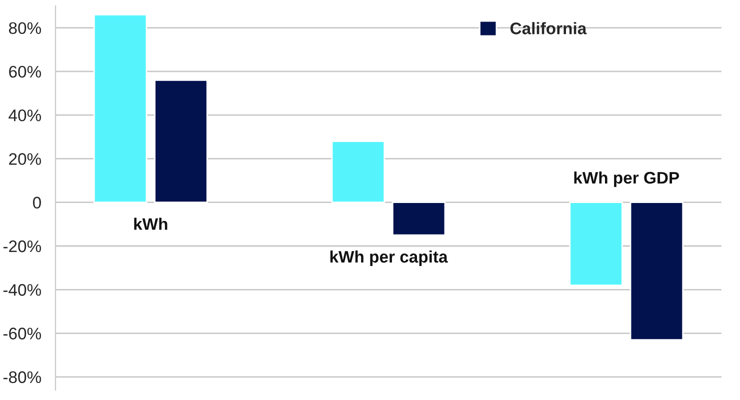 This screenshot has height=400, width=740. I want to click on y-tick-label: -40%, so click(22, 290).